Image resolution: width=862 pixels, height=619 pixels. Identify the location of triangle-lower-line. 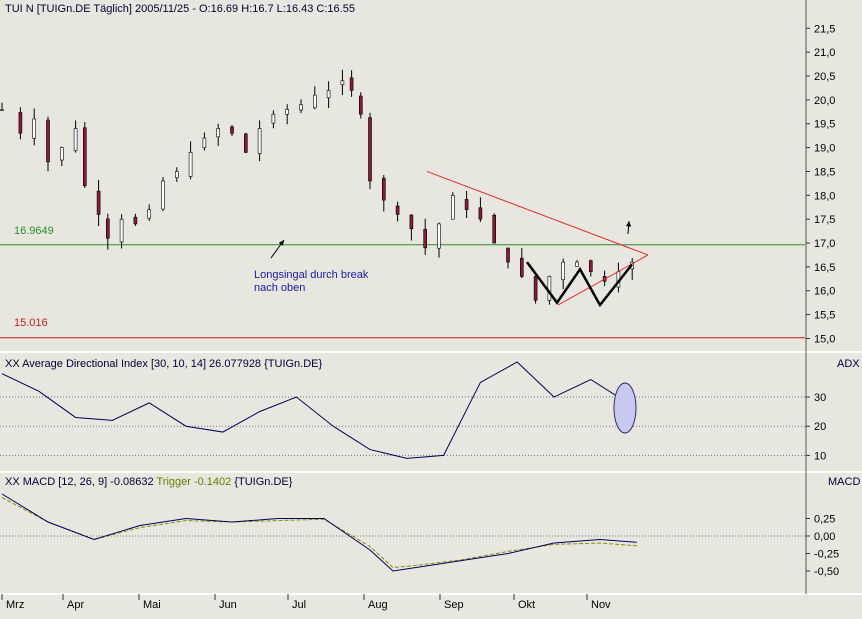
(603, 280).